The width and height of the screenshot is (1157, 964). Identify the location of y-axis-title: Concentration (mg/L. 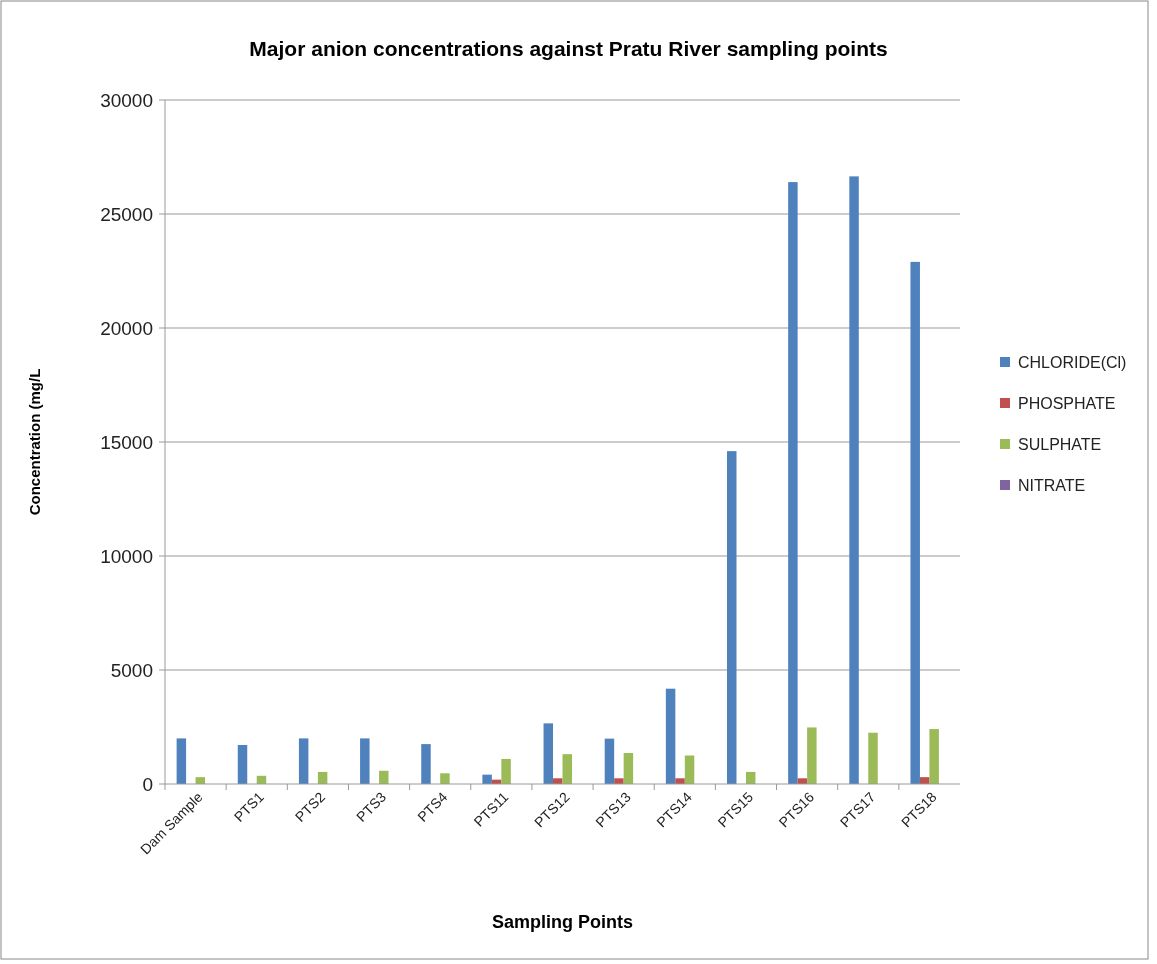
(34, 442).